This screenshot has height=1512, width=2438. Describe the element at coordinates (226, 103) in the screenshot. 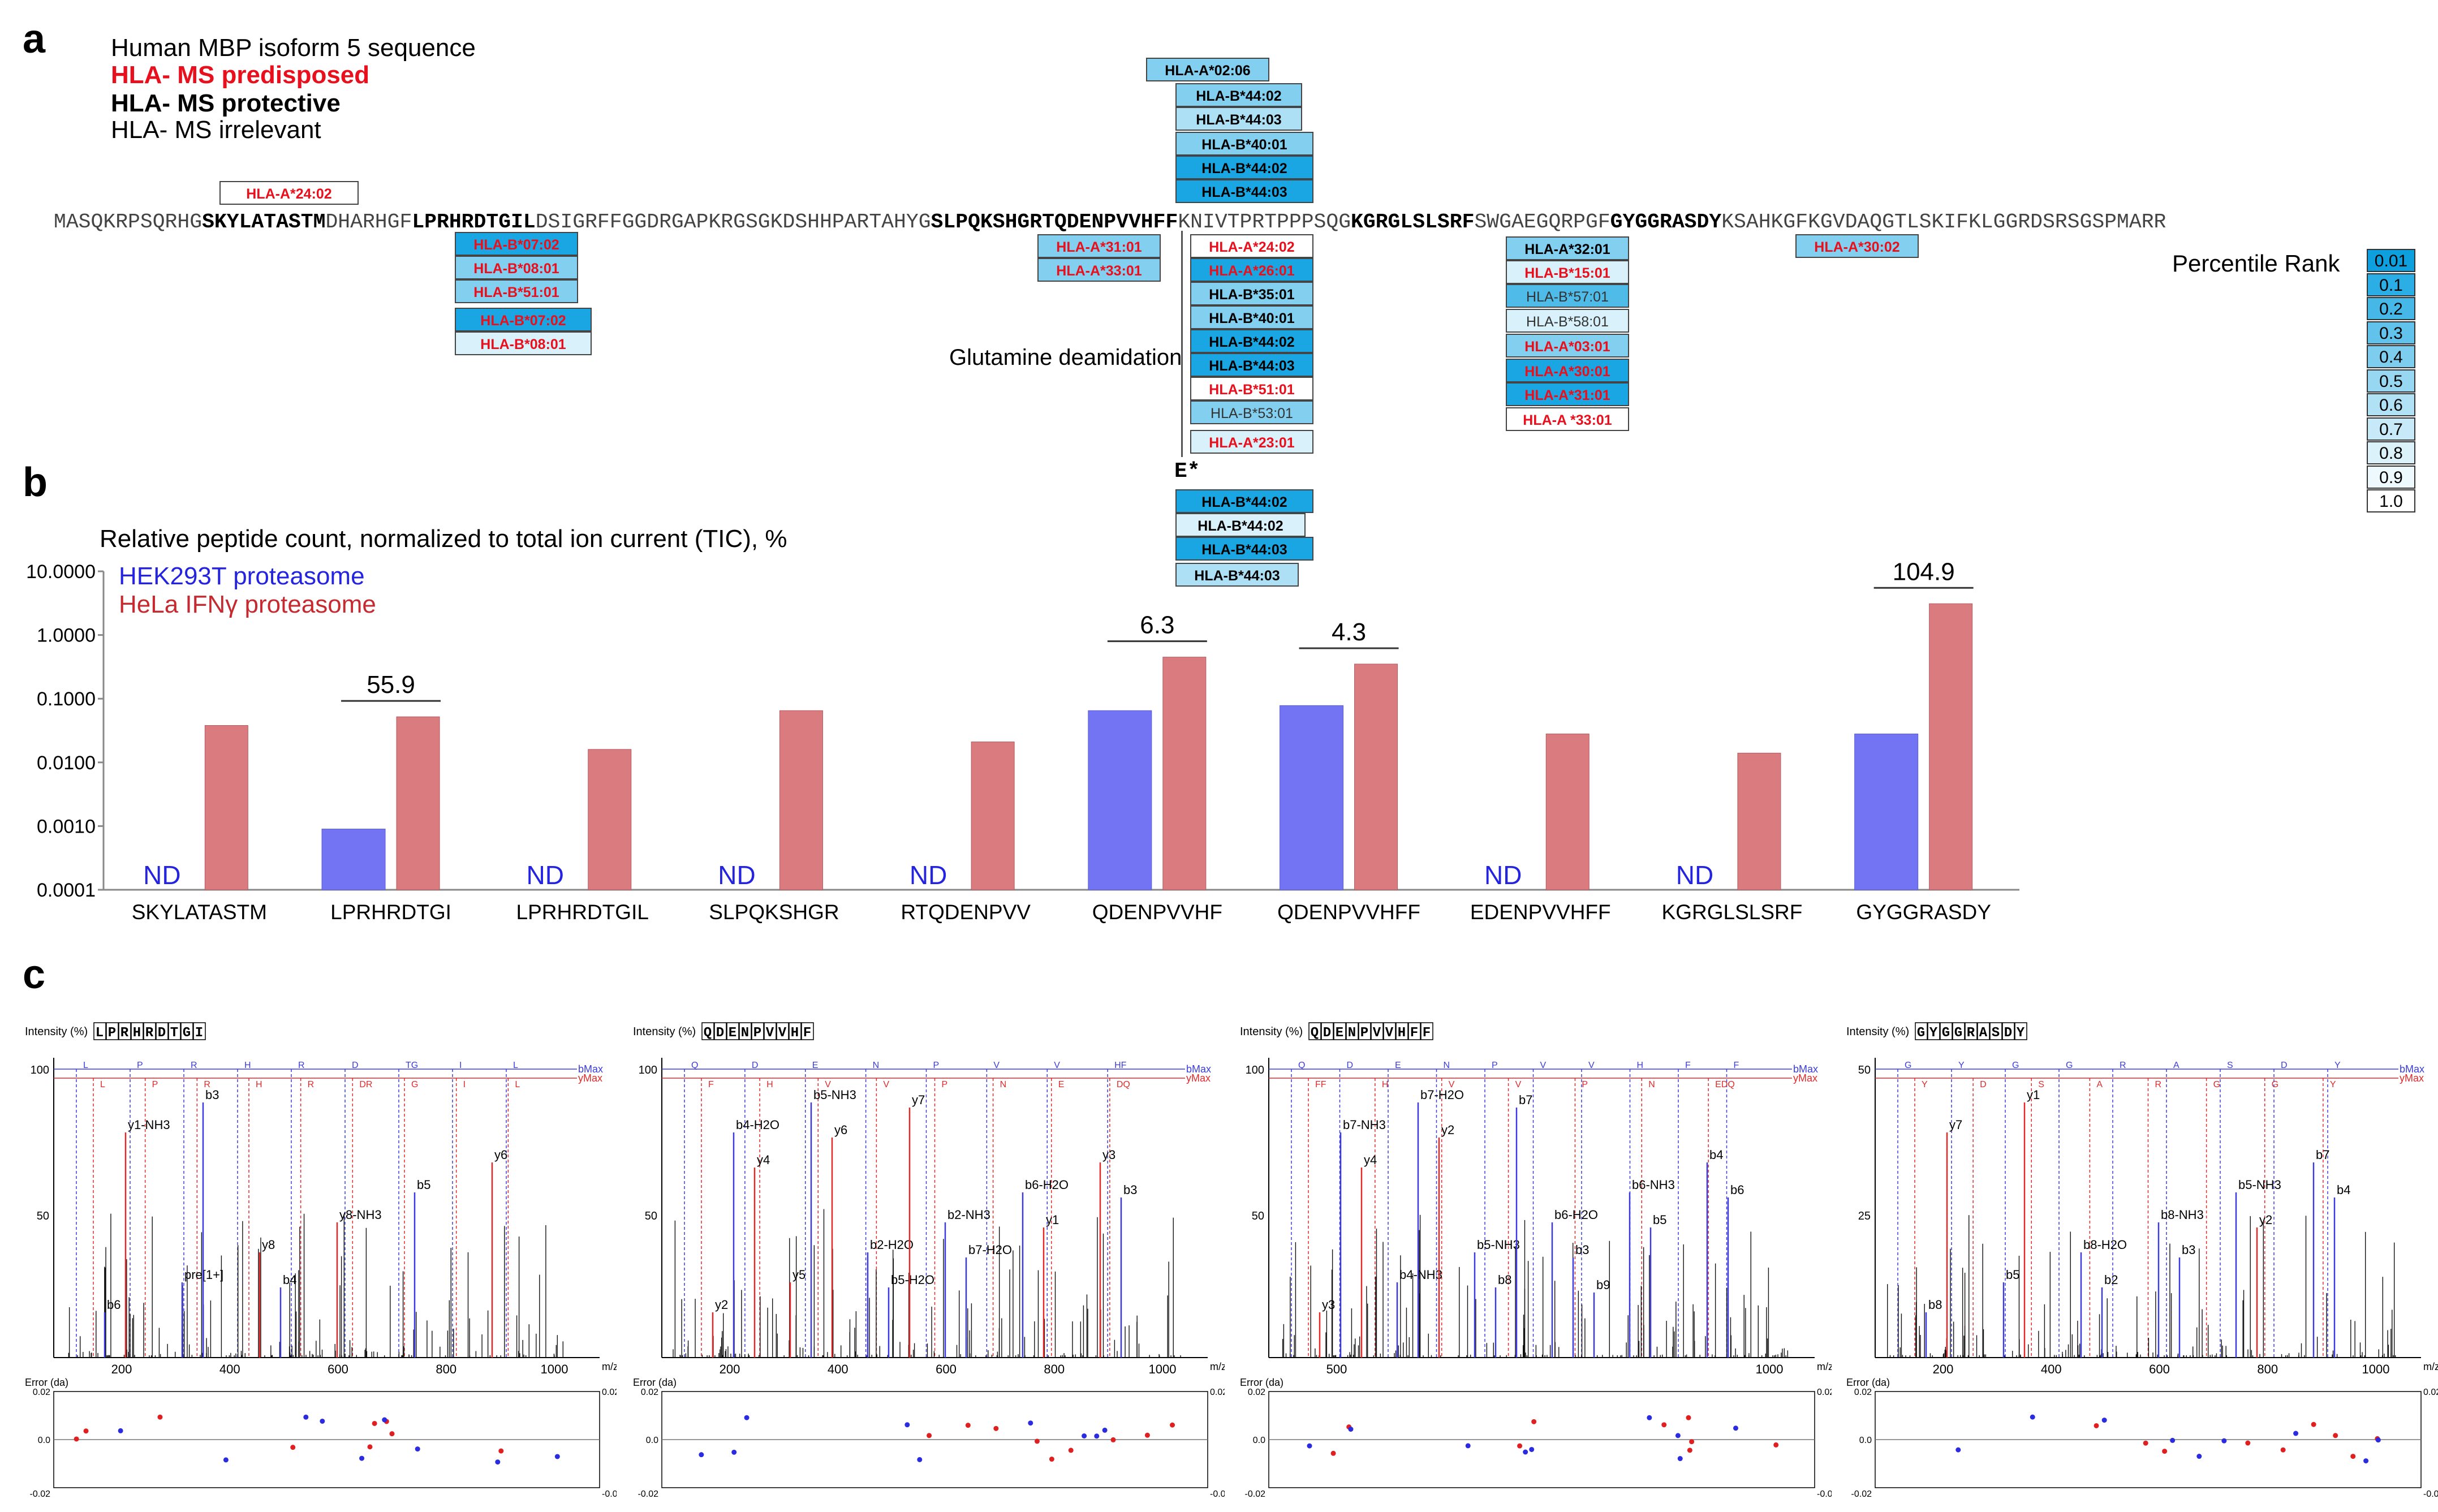

I see `legend-protective: HLA- MS protective` at that location.